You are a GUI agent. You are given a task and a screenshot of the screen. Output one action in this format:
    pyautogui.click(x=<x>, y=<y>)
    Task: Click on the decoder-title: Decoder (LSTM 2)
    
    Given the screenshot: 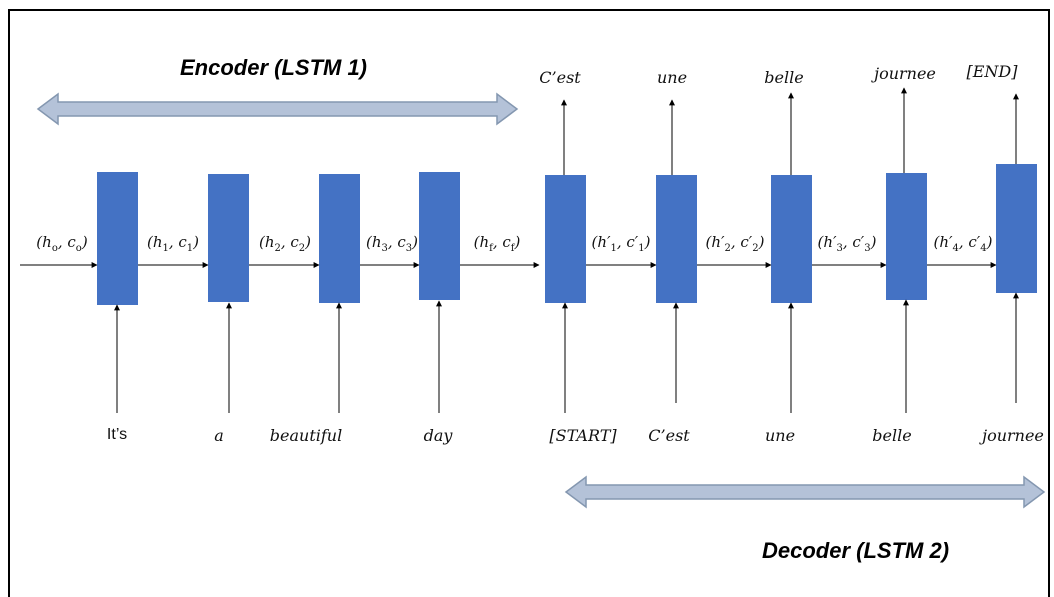 What is the action you would take?
    pyautogui.click(x=856, y=550)
    